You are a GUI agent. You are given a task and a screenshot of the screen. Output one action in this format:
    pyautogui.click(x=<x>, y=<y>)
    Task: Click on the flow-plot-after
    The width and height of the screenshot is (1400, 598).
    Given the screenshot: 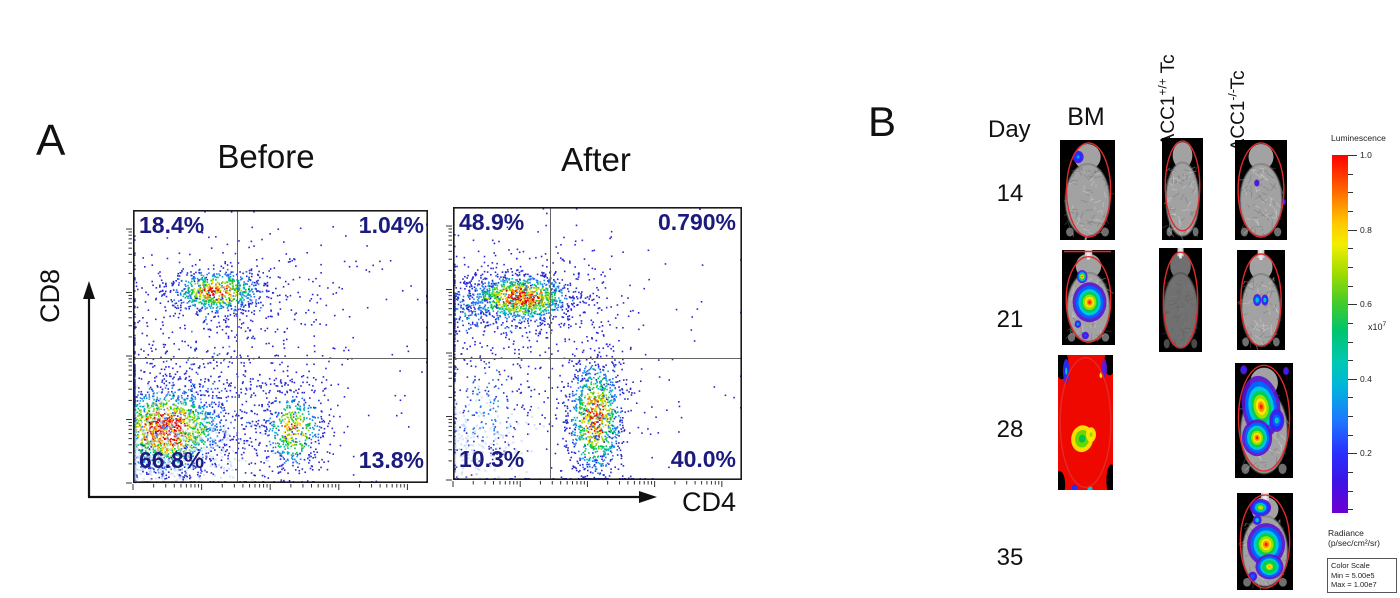 What is the action you would take?
    pyautogui.click(x=593, y=347)
    